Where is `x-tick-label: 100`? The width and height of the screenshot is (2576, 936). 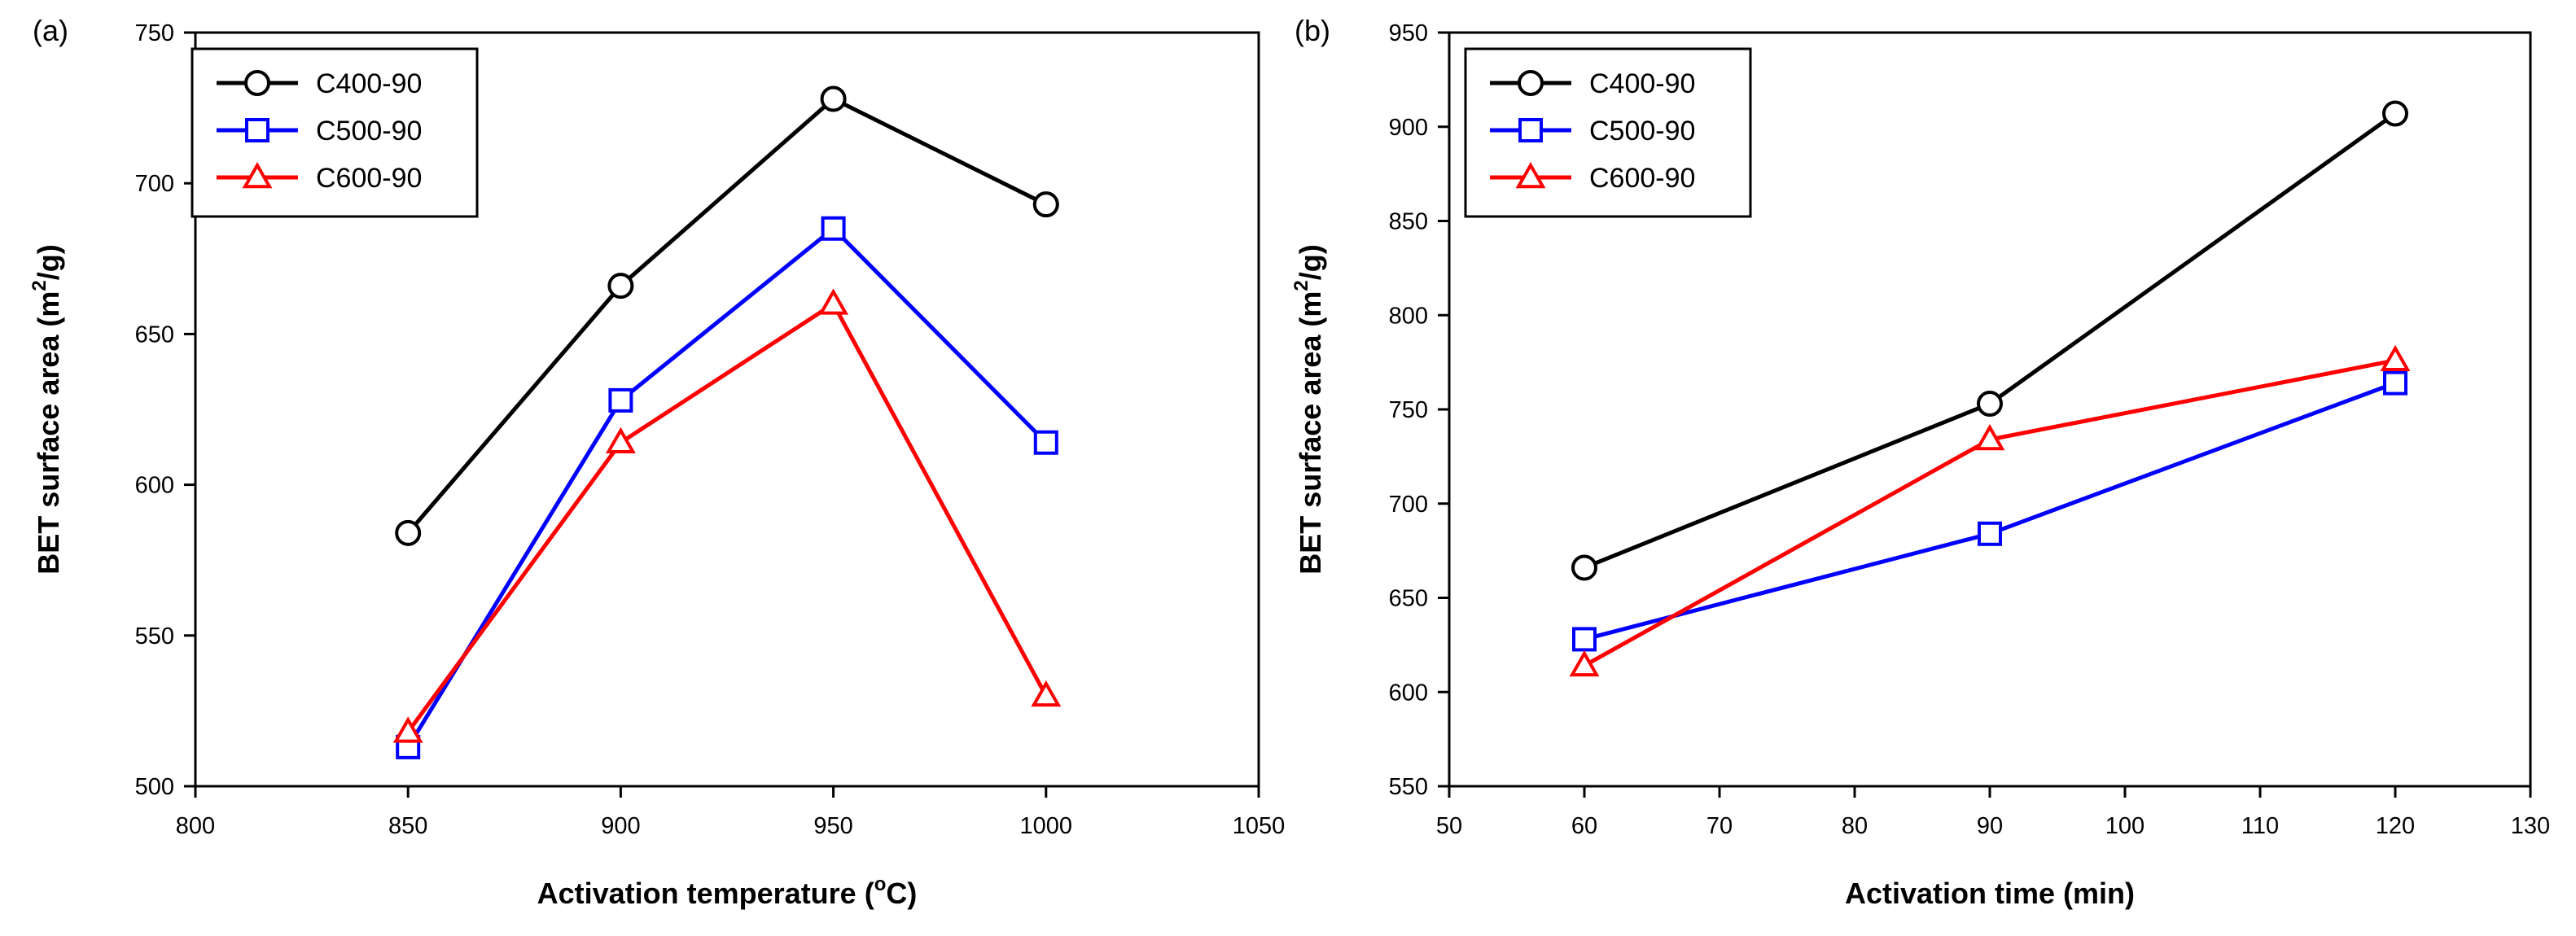 x-tick-label: 100 is located at coordinates (2124, 826).